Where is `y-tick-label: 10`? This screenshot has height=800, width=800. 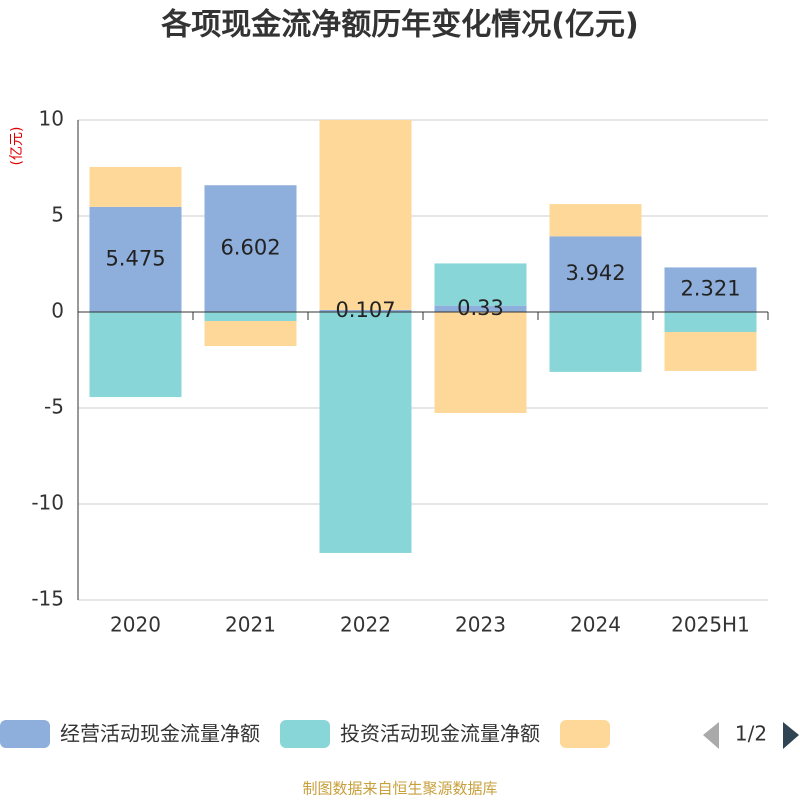 y-tick-label: 10 is located at coordinates (51, 119).